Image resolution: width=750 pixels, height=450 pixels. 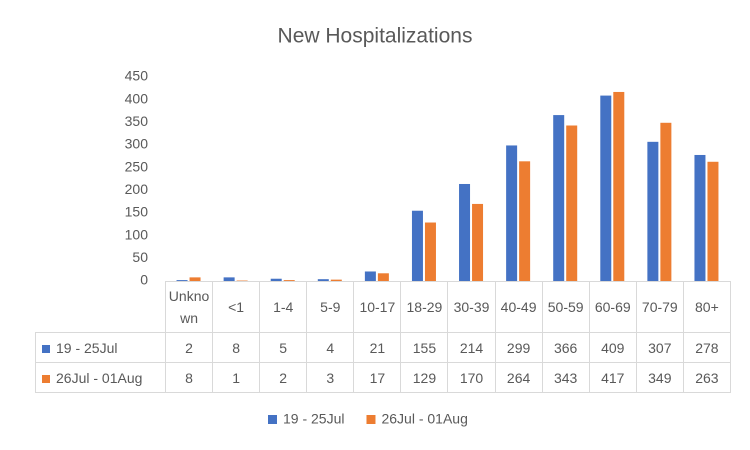 I want to click on x-tick-label: 60-69, so click(x=612, y=307).